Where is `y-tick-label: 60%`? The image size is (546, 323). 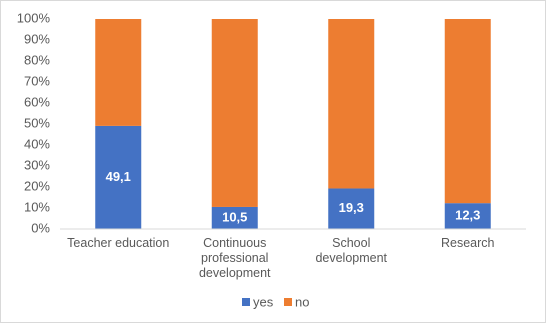
y-tick-label: 60% is located at coordinates (37, 101).